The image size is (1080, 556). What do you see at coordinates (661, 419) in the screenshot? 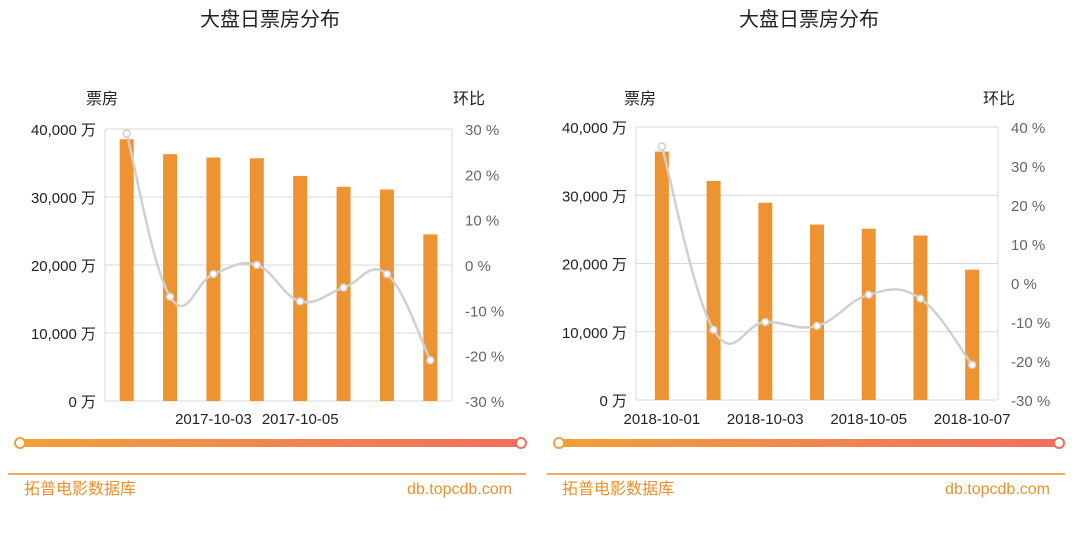
I see `x-tick-label: 2018-10-01` at bounding box center [661, 419].